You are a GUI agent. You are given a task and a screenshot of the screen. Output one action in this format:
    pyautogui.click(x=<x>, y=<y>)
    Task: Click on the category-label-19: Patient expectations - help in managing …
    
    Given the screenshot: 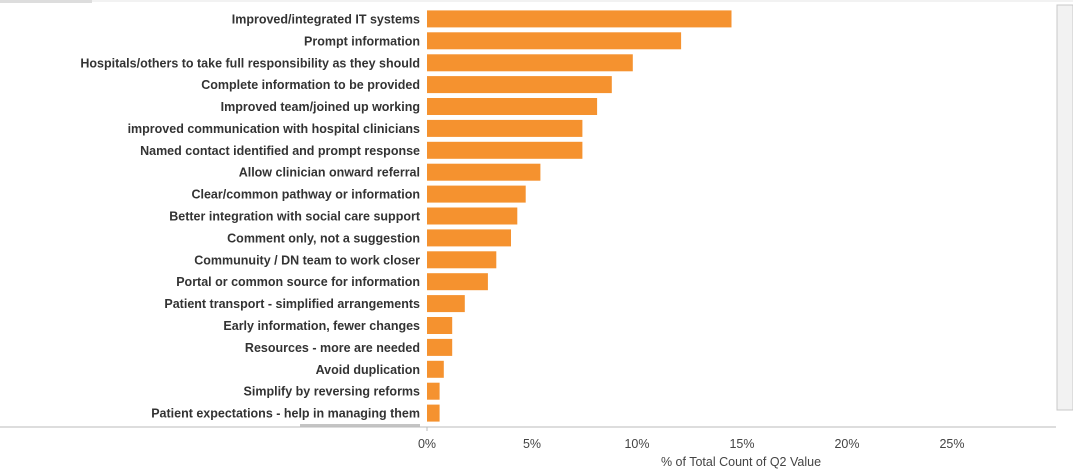 What is the action you would take?
    pyautogui.click(x=285, y=414)
    